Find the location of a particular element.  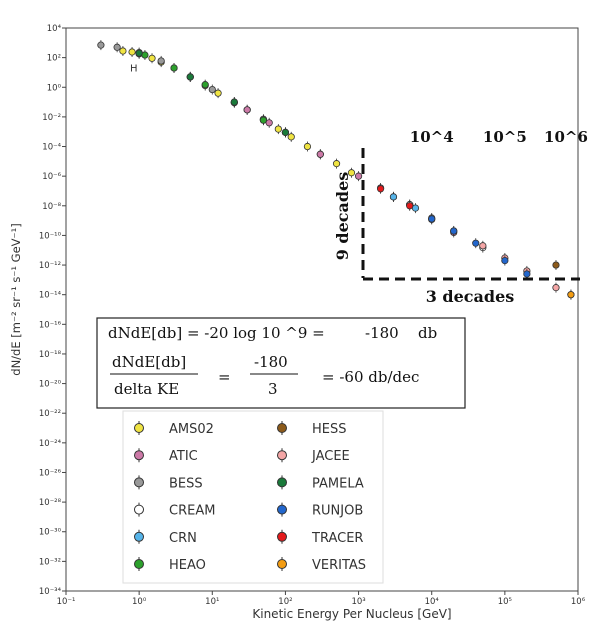

y-tick-label: 10⁻²⁰ is located at coordinates (50, 385).